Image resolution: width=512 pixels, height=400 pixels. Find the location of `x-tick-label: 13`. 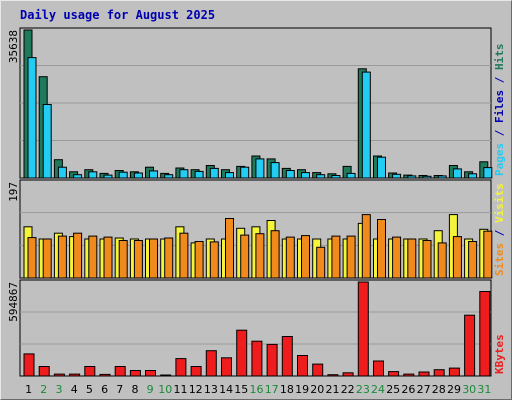

x-tick-label: 13 is located at coordinates (211, 389).